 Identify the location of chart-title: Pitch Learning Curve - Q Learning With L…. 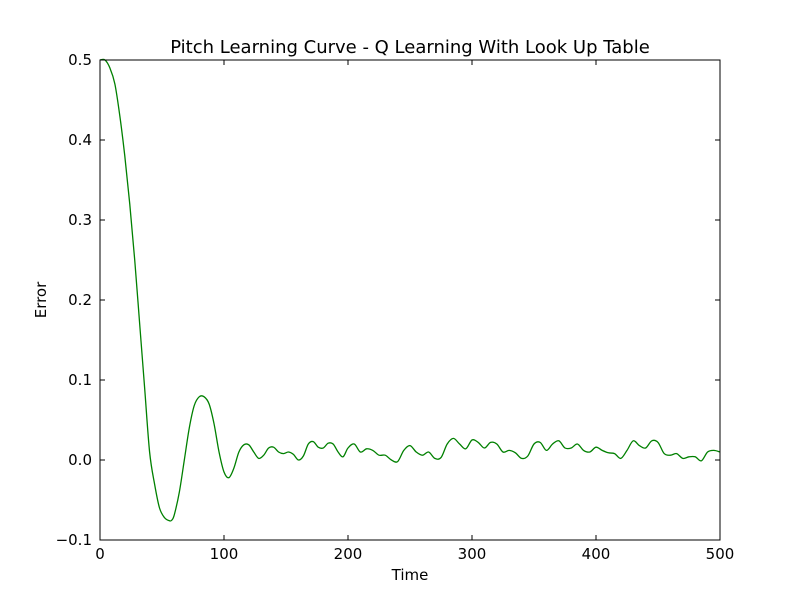
(410, 47).